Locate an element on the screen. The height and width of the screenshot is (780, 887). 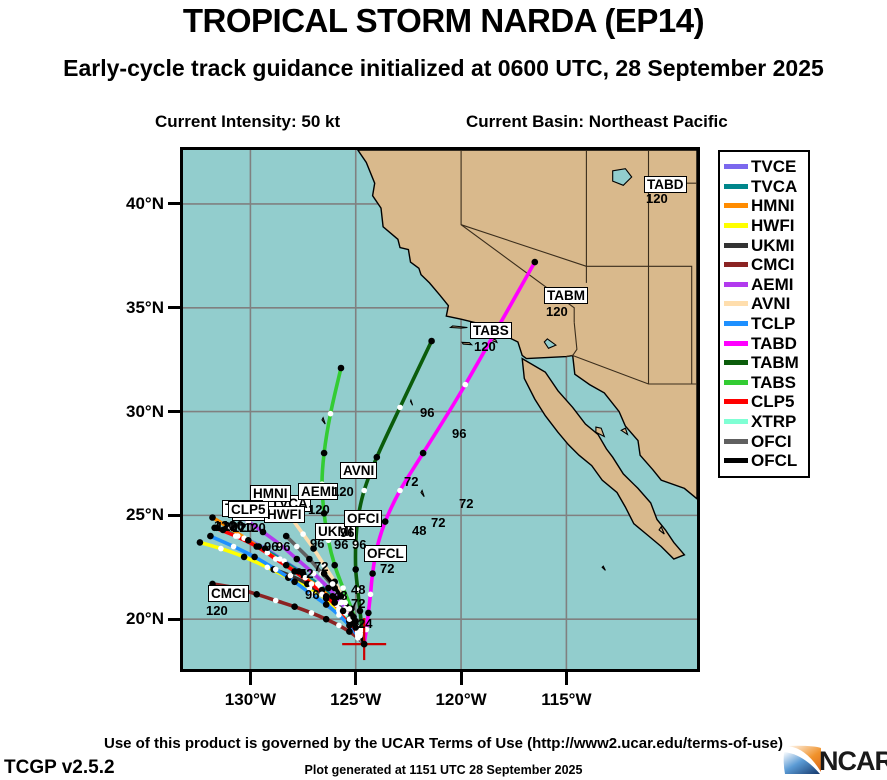
legend-item-aemi: AEMI is located at coordinates (764, 285).